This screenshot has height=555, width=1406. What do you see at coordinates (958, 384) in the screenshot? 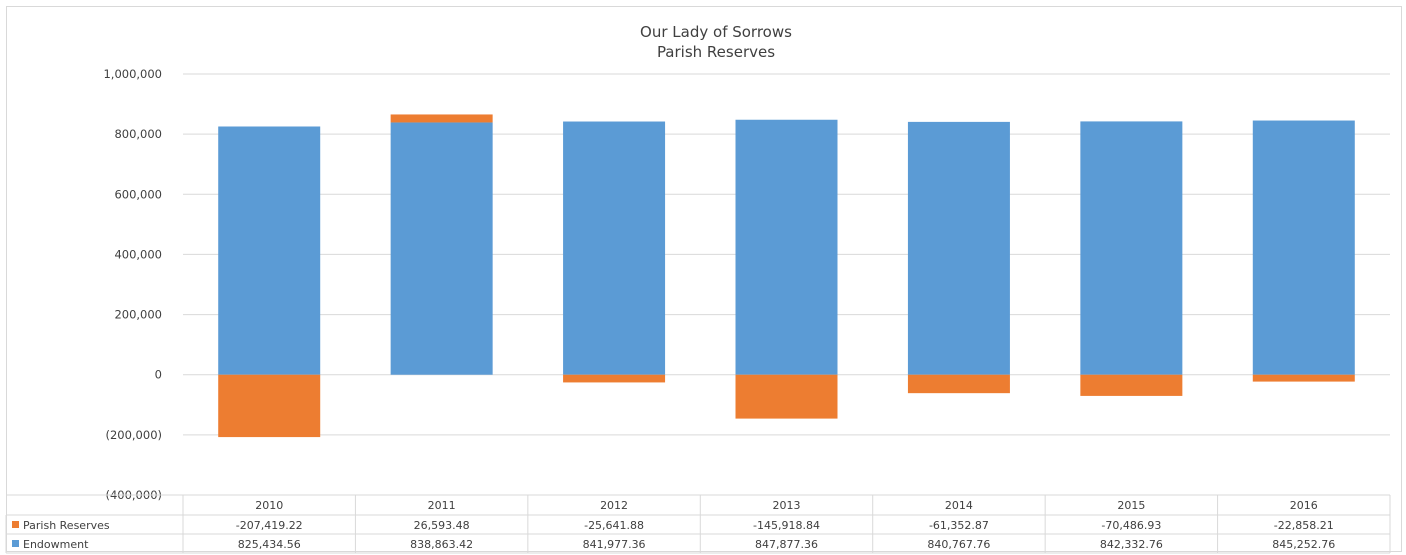
I see `parish-reserves-bar-2014` at bounding box center [958, 384].